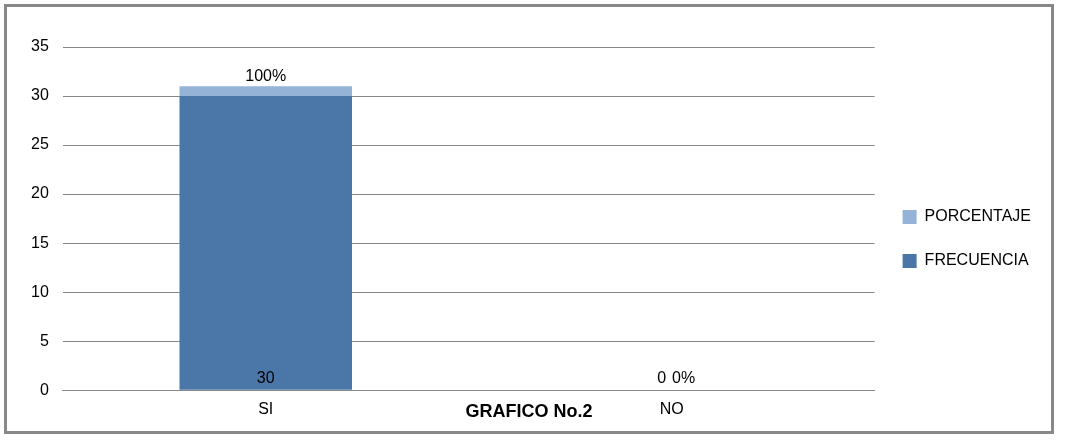 The image size is (1066, 444). Describe the element at coordinates (44, 340) in the screenshot. I see `y-tick-label: 5` at that location.